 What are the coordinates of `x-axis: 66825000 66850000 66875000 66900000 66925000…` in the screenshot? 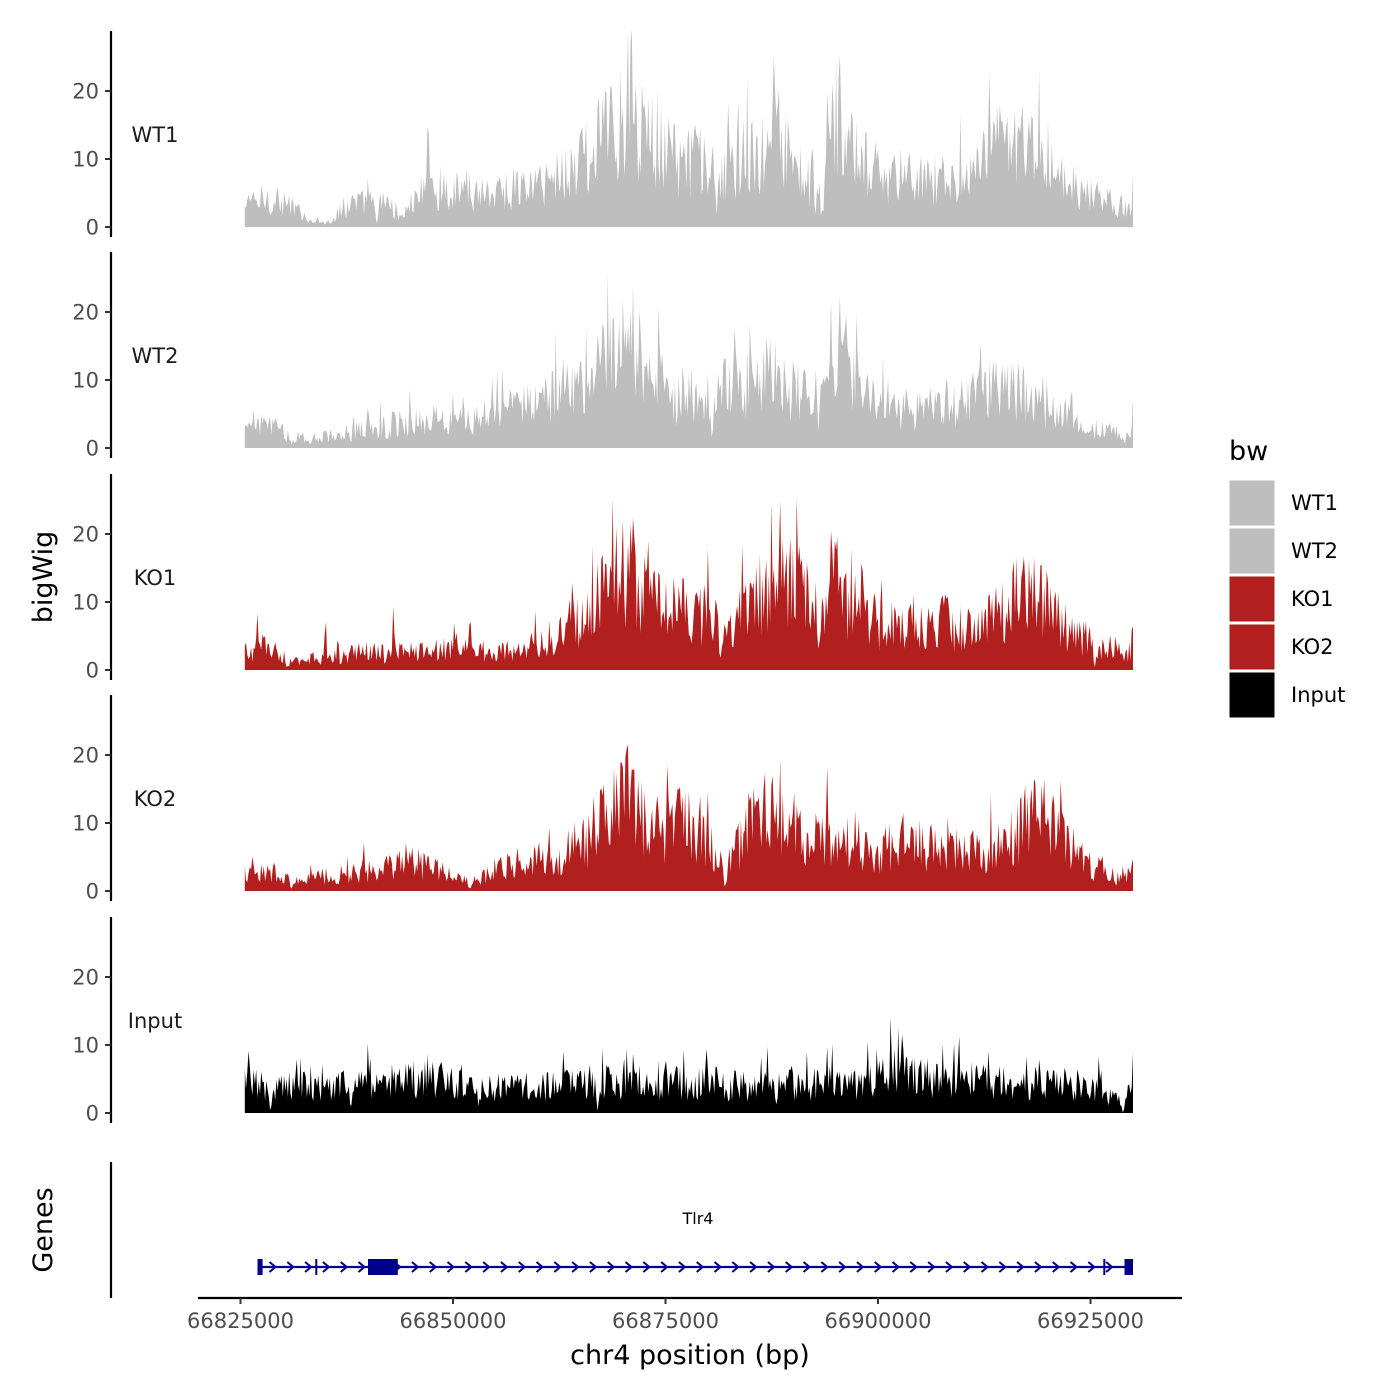 It's located at (684, 1333).